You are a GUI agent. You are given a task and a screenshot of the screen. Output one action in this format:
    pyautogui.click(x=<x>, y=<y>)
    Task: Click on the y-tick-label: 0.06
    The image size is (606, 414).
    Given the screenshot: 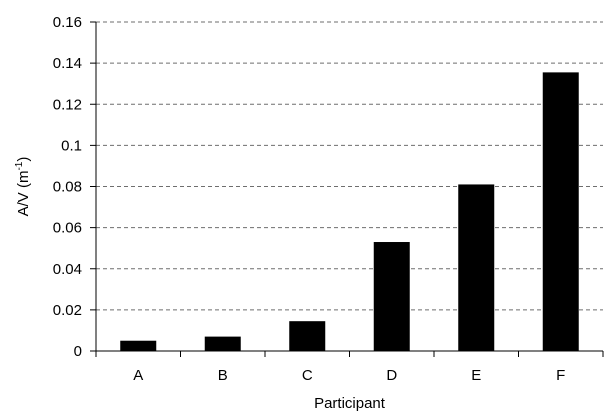 What is the action you would take?
    pyautogui.click(x=67, y=228)
    